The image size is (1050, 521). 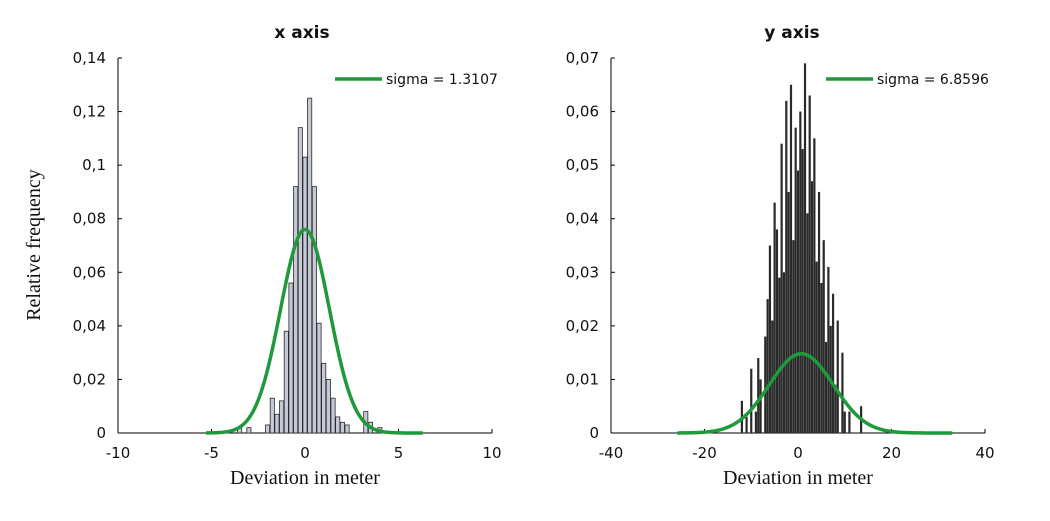 I want to click on y-axis-label: Relative frequency, so click(x=34, y=245).